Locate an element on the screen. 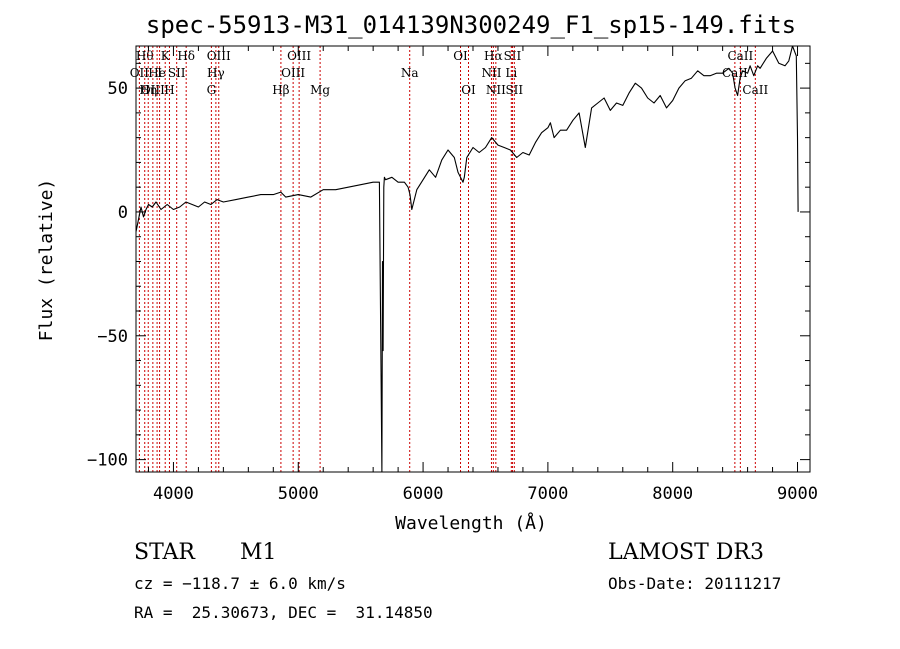  y-tick-label: −50 is located at coordinates (112, 337).